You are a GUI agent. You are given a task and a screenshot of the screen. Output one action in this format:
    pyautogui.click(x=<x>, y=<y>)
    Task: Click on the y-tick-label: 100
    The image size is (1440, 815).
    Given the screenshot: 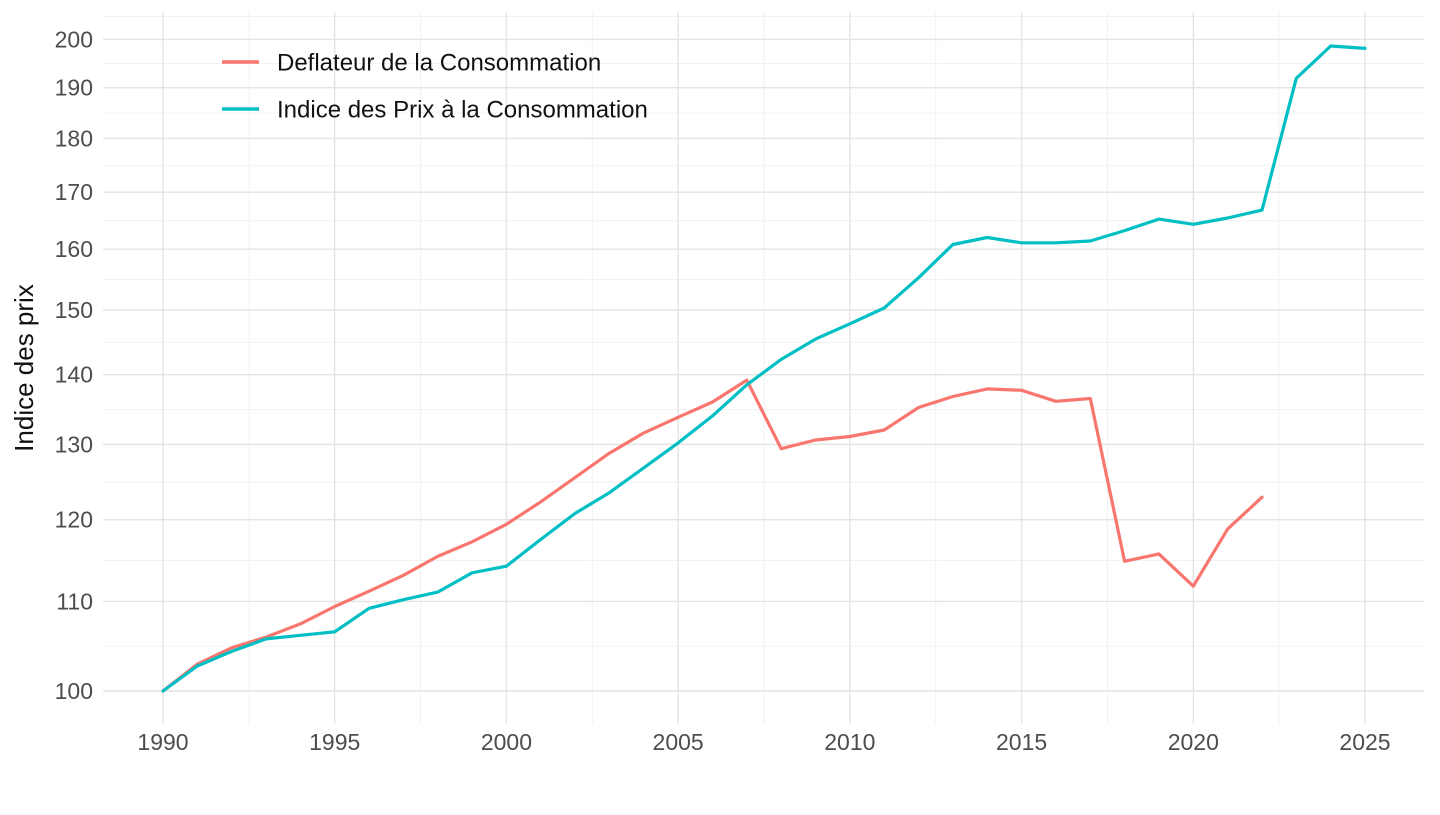 What is the action you would take?
    pyautogui.click(x=74, y=691)
    